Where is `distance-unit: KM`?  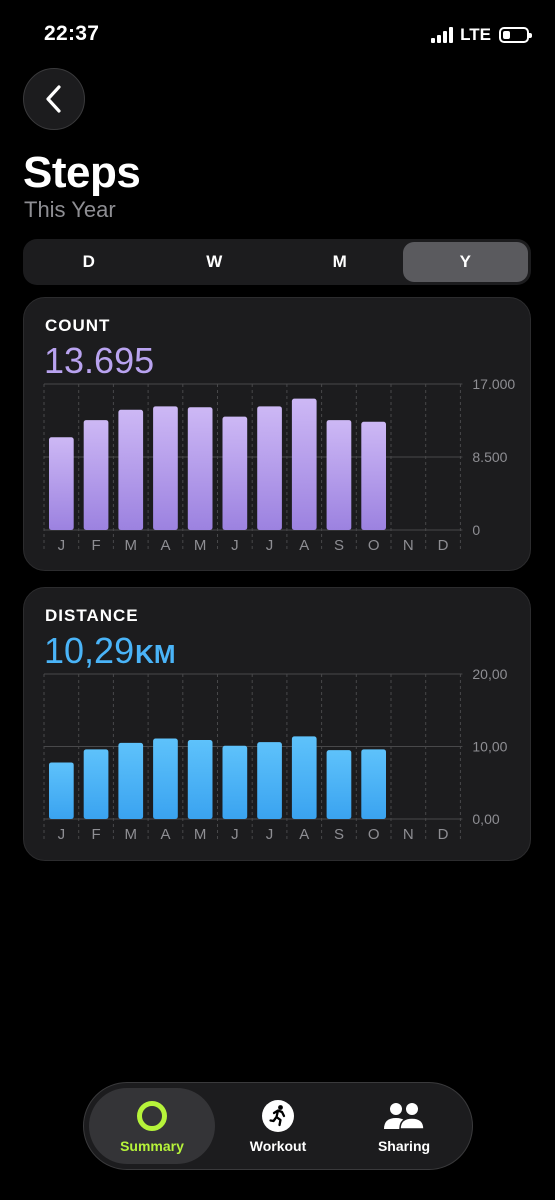
distance-unit: KM is located at coordinates (155, 654).